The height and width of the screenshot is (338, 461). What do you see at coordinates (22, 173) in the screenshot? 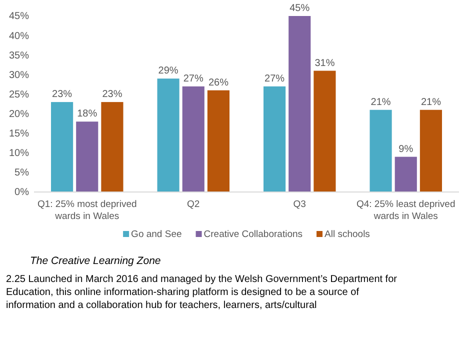
I see `y-tick-label: 5%` at bounding box center [22, 173].